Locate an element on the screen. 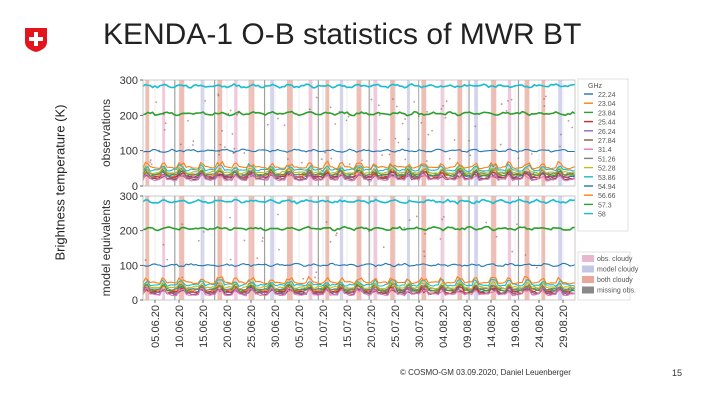 This screenshot has height=405, width=720. y-tick-label: 300 is located at coordinates (129, 197).